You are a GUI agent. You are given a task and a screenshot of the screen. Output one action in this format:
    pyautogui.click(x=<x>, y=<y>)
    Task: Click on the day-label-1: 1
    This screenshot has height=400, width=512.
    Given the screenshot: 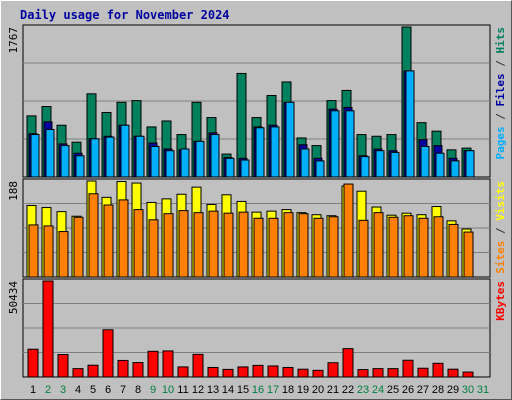 What is the action you would take?
    pyautogui.click(x=33, y=390)
    